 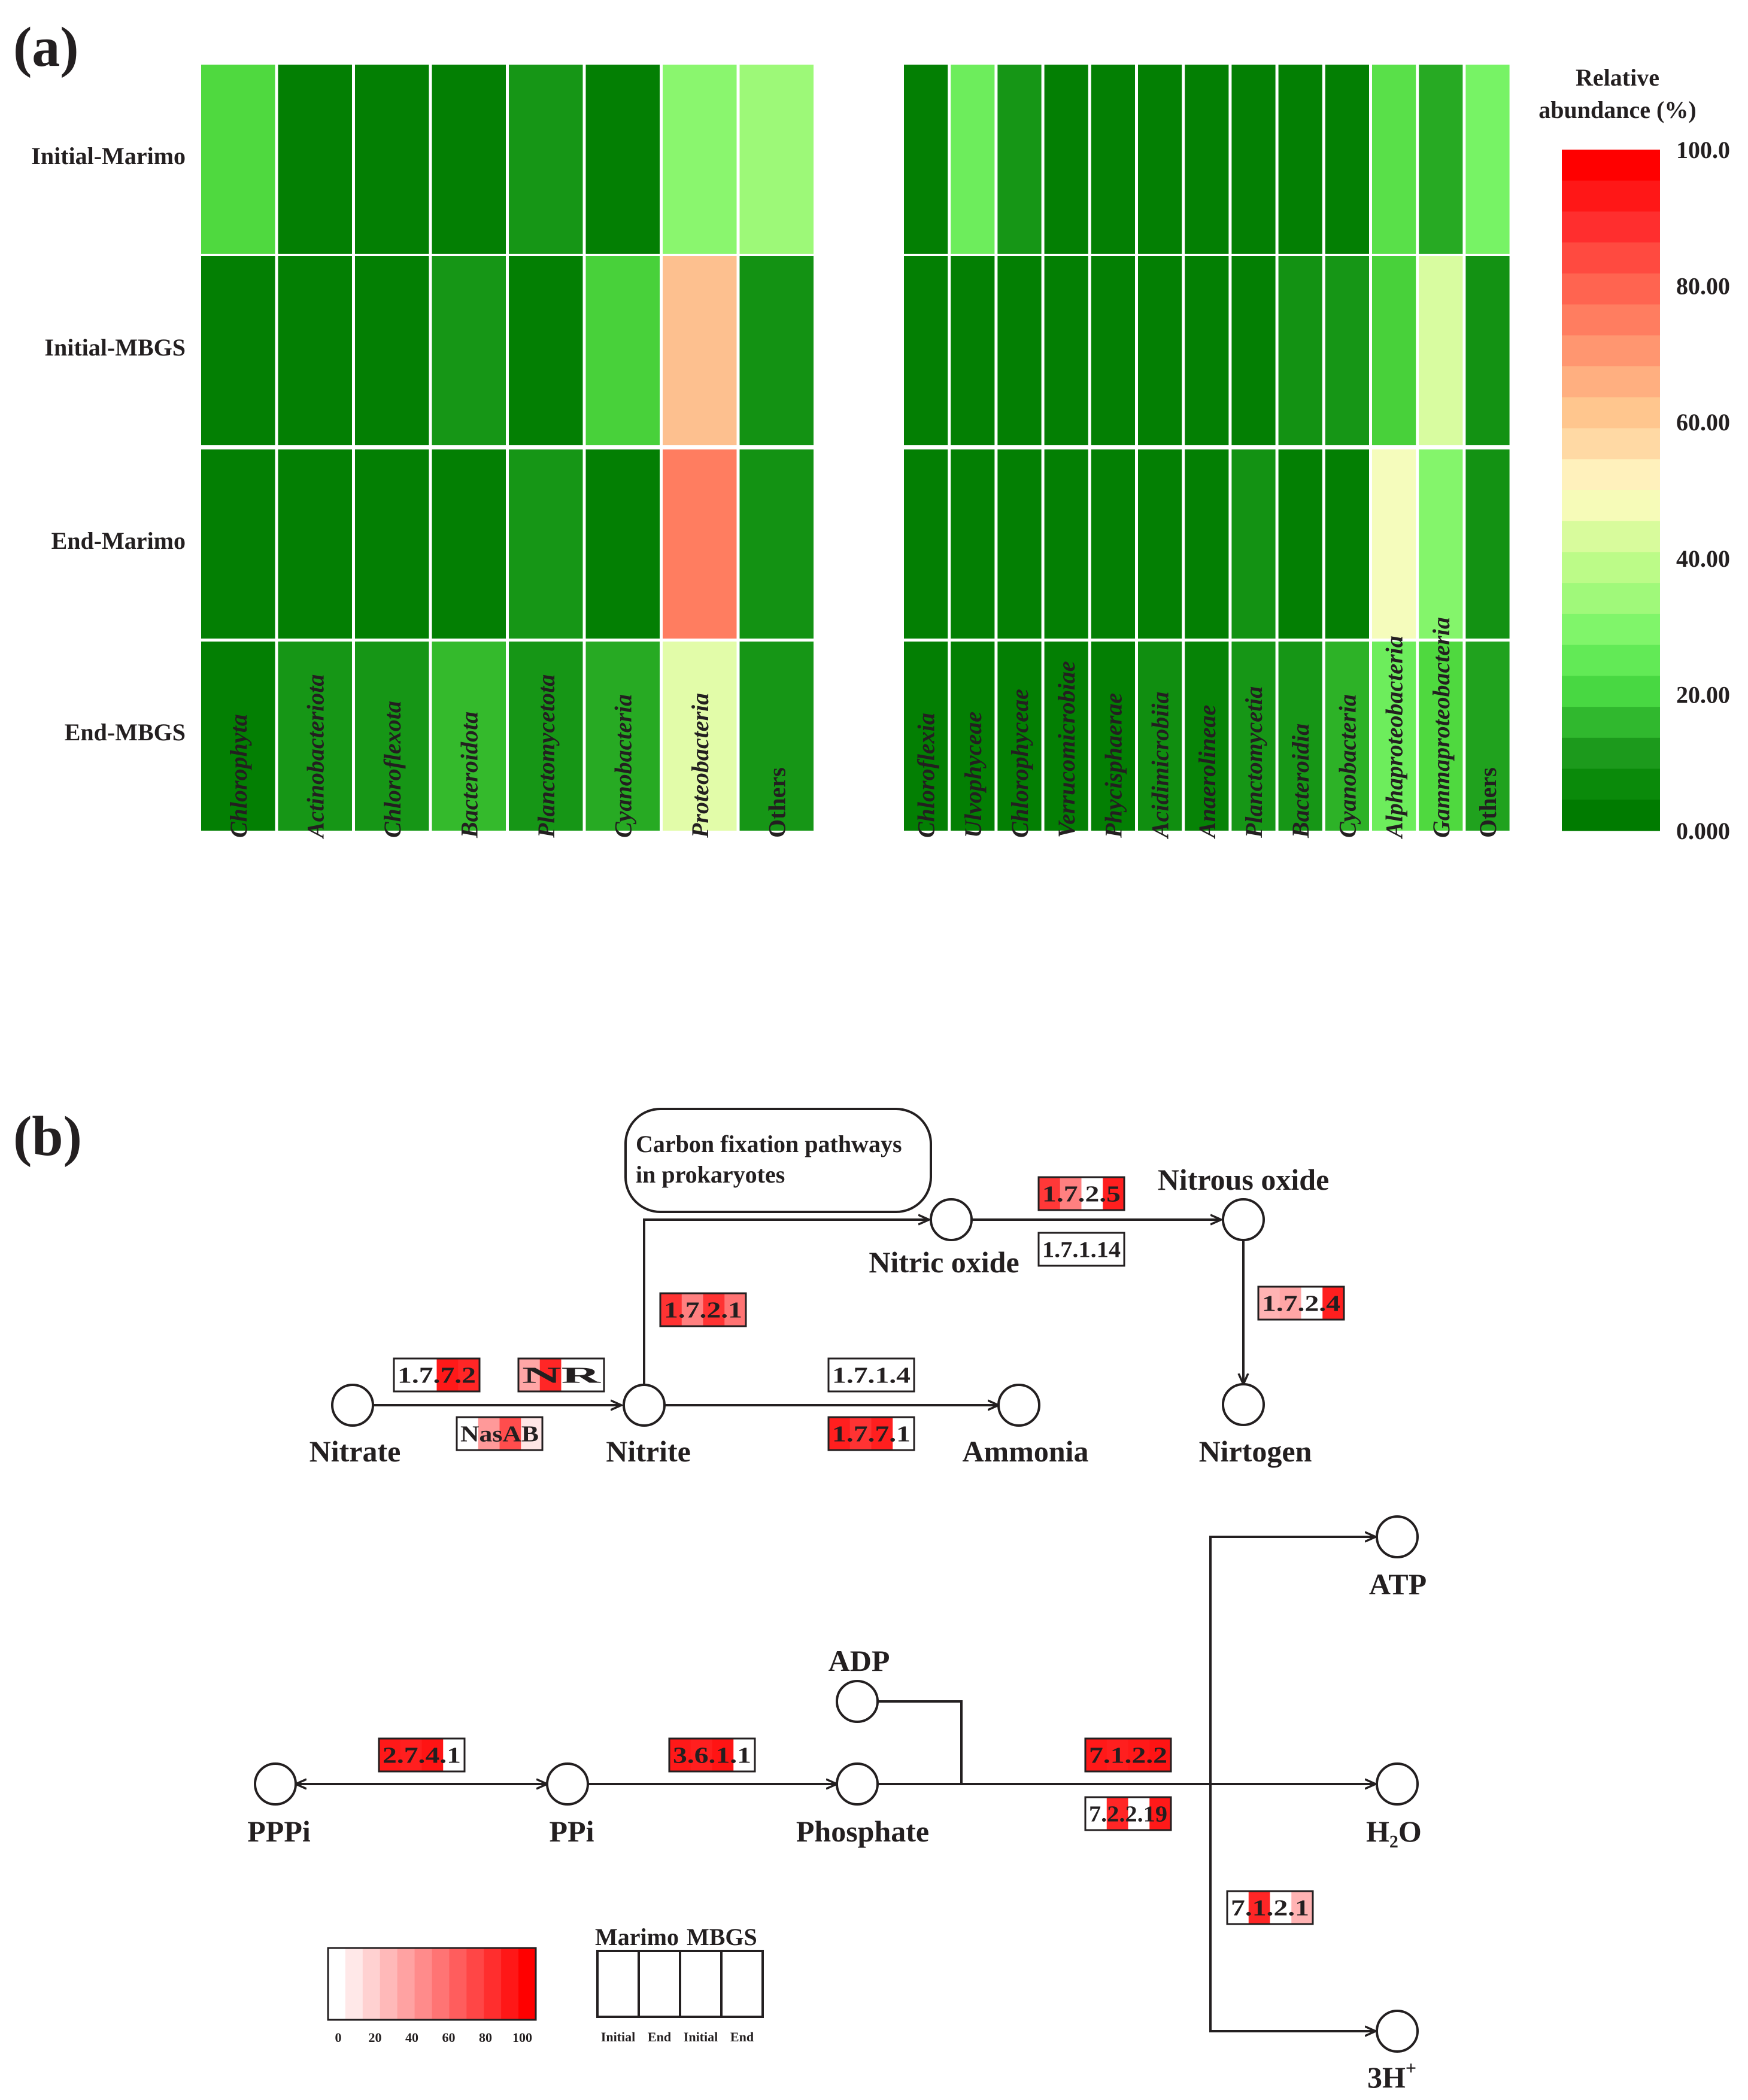 What do you see at coordinates (1394, 736) in the screenshot?
I see `heat-cell-end-mbgs-alphaproteobacteria` at bounding box center [1394, 736].